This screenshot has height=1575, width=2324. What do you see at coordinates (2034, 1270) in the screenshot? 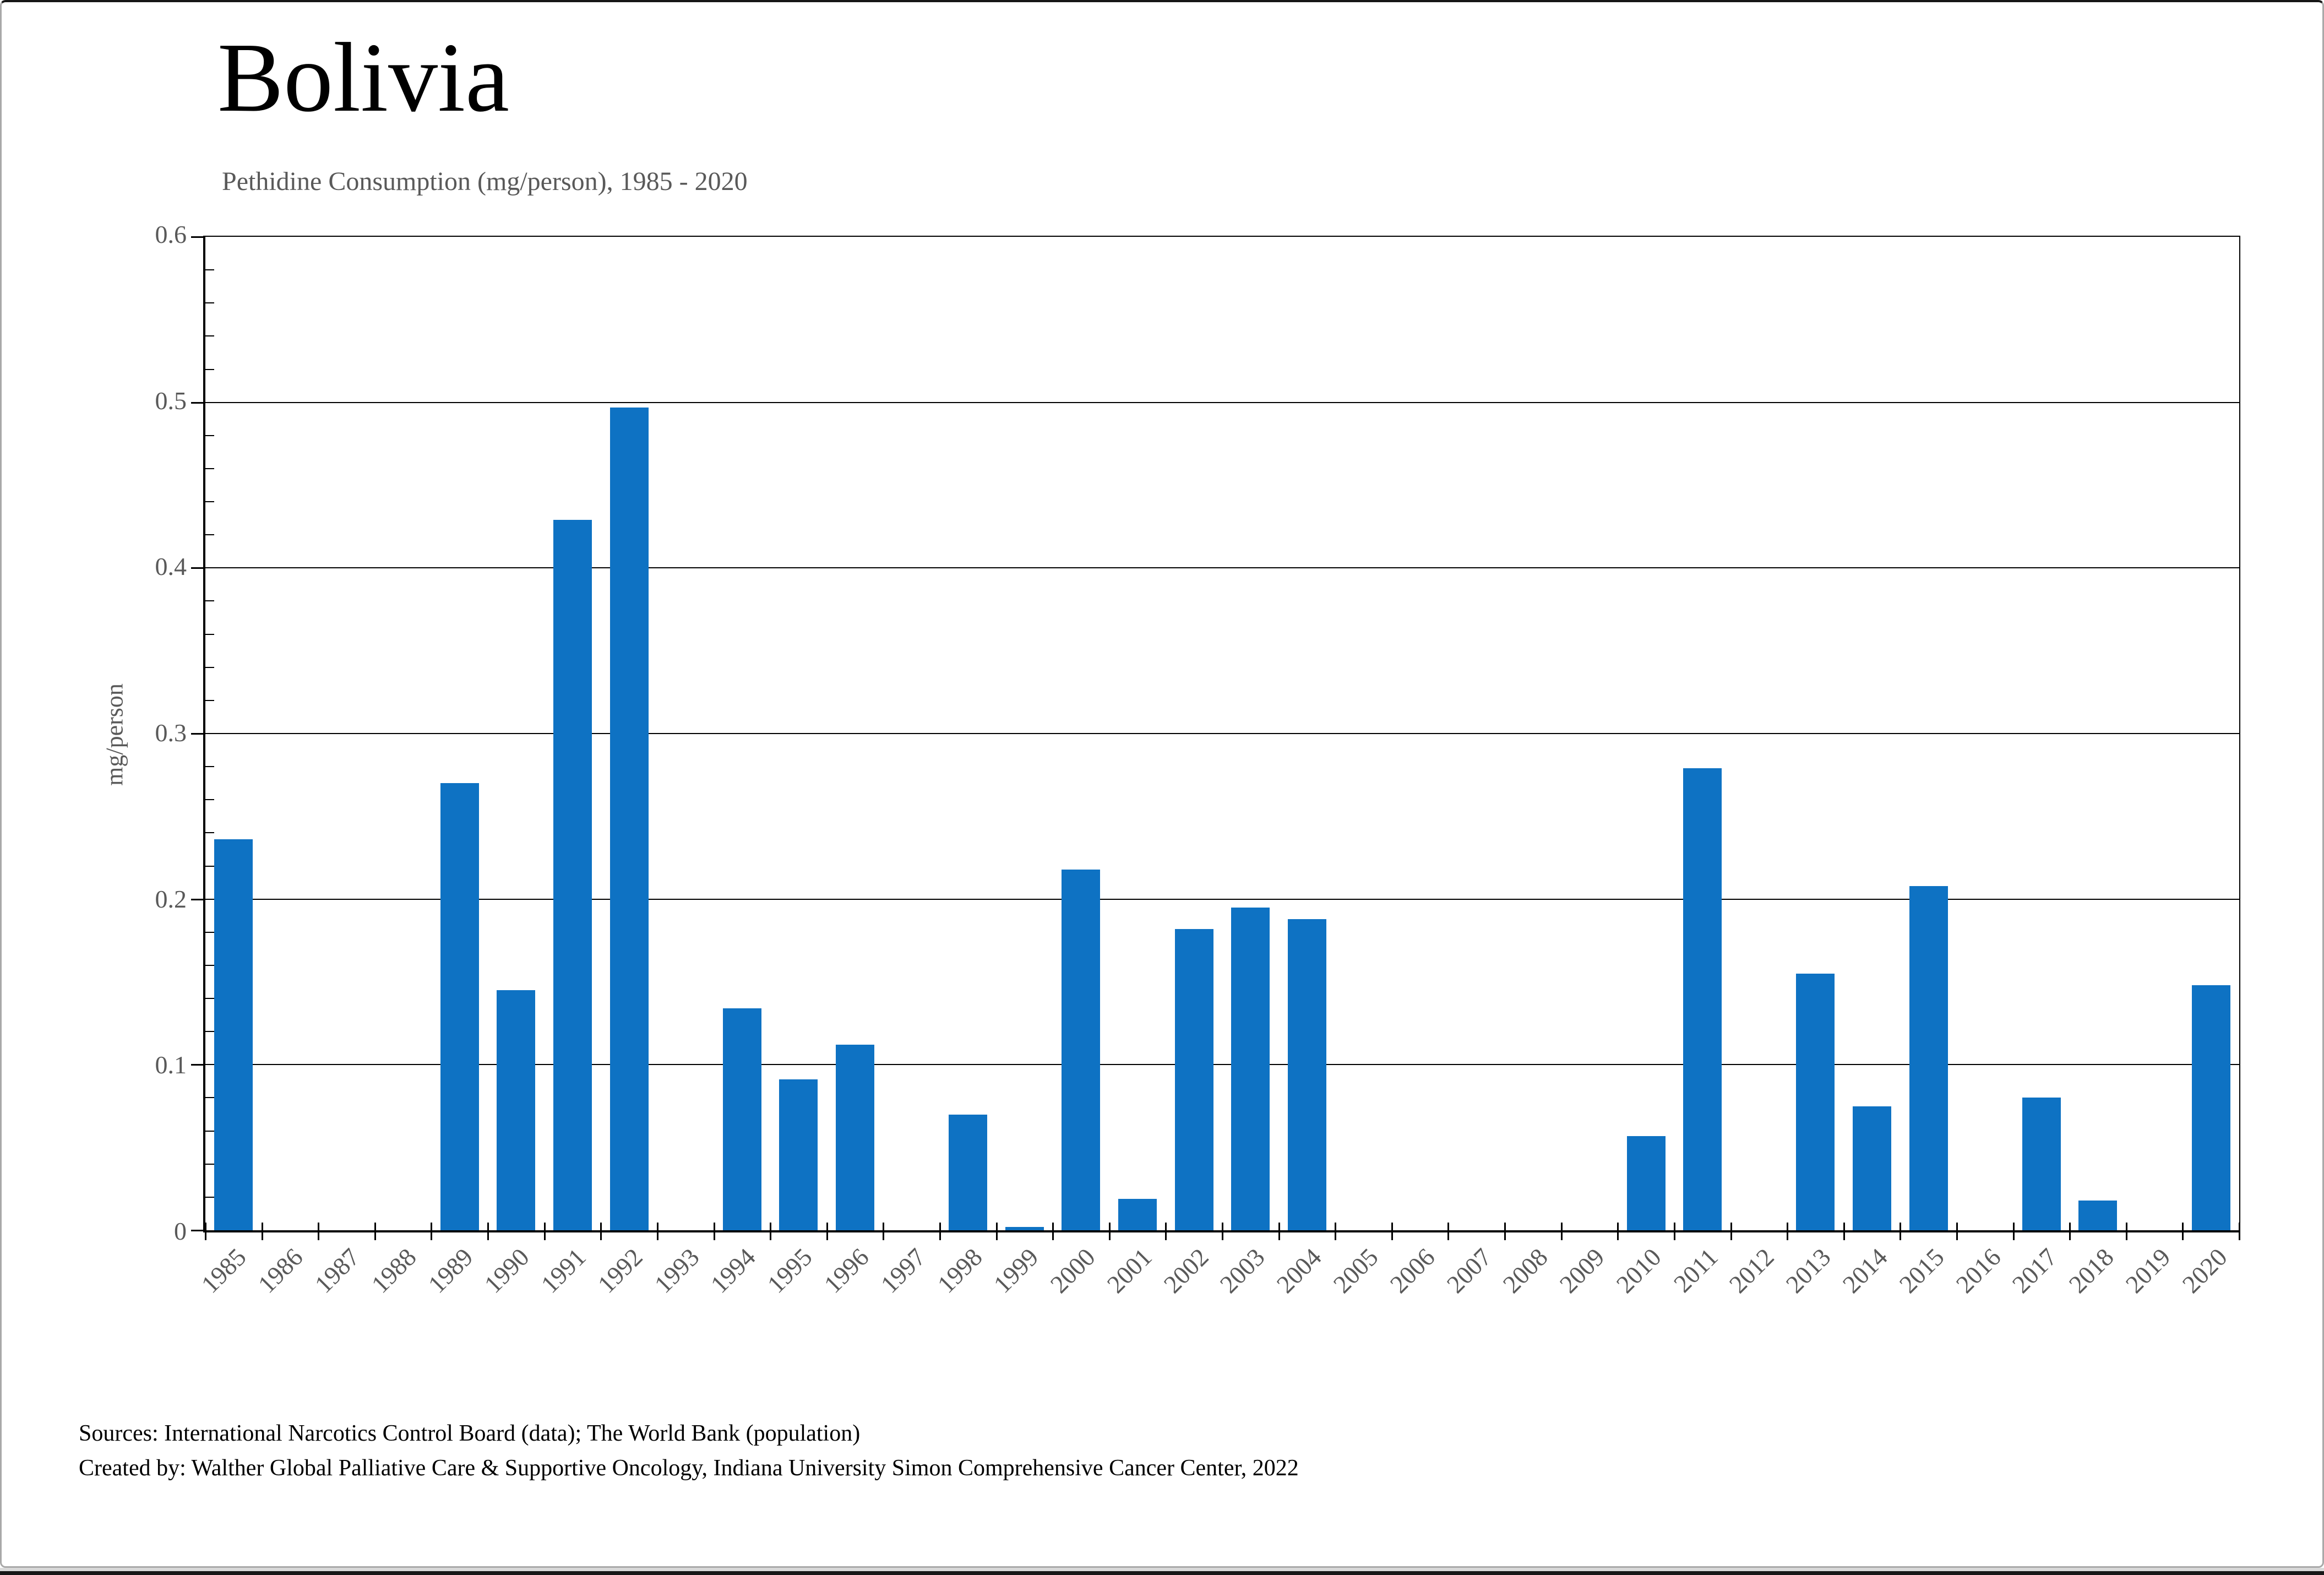
I see `x-tick-label: 2017` at bounding box center [2034, 1270].